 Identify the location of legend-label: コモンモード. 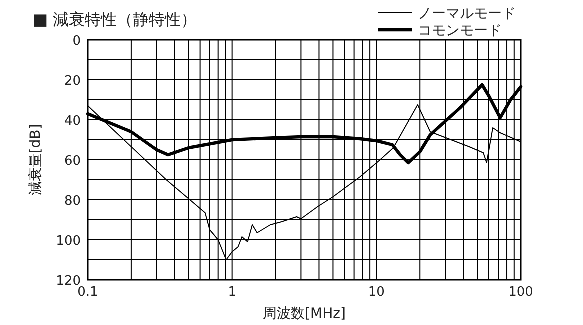
(460, 31).